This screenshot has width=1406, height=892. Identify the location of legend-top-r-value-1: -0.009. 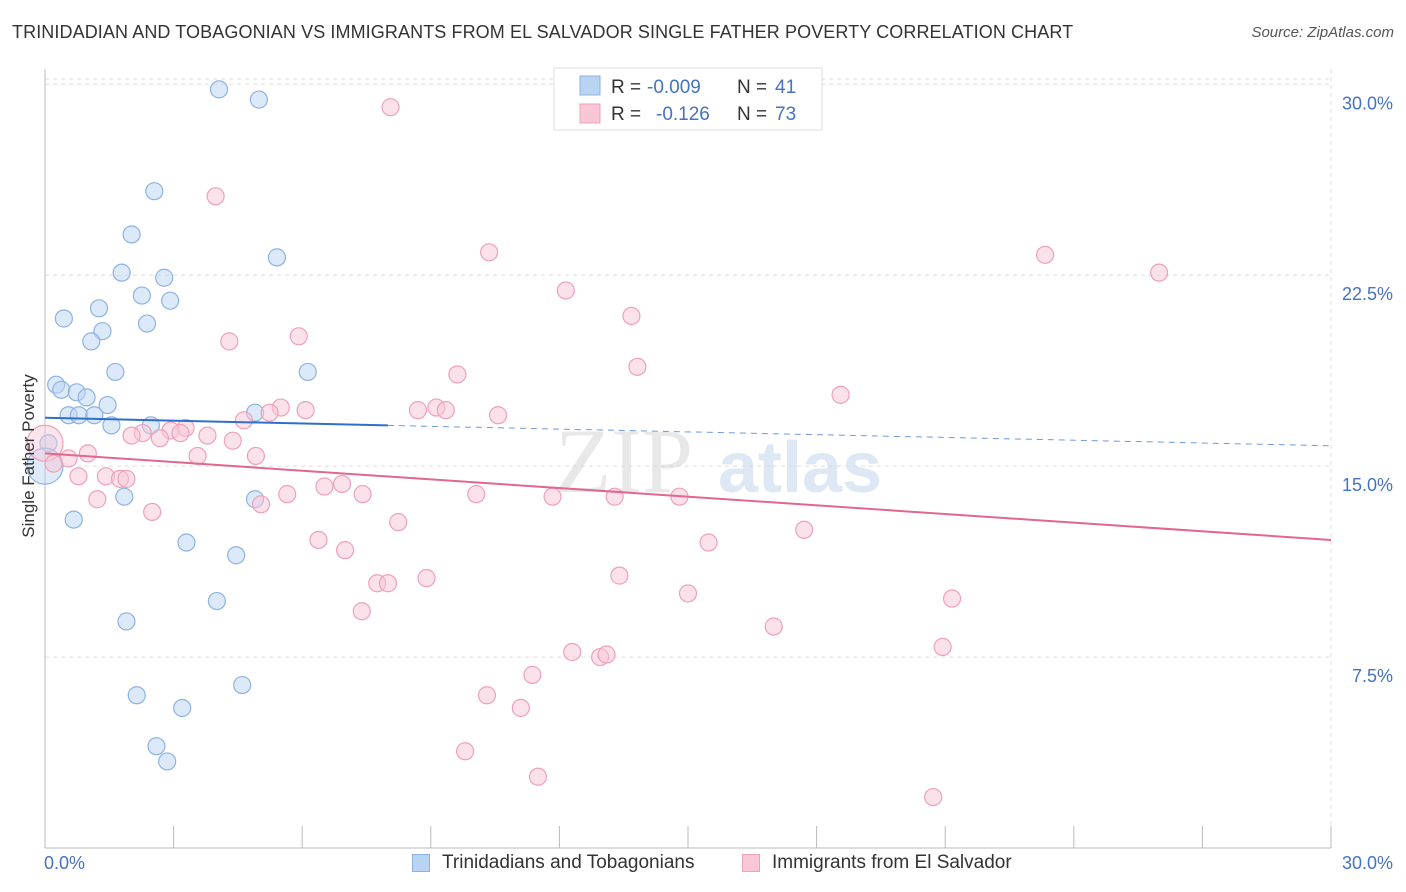
(674, 87).